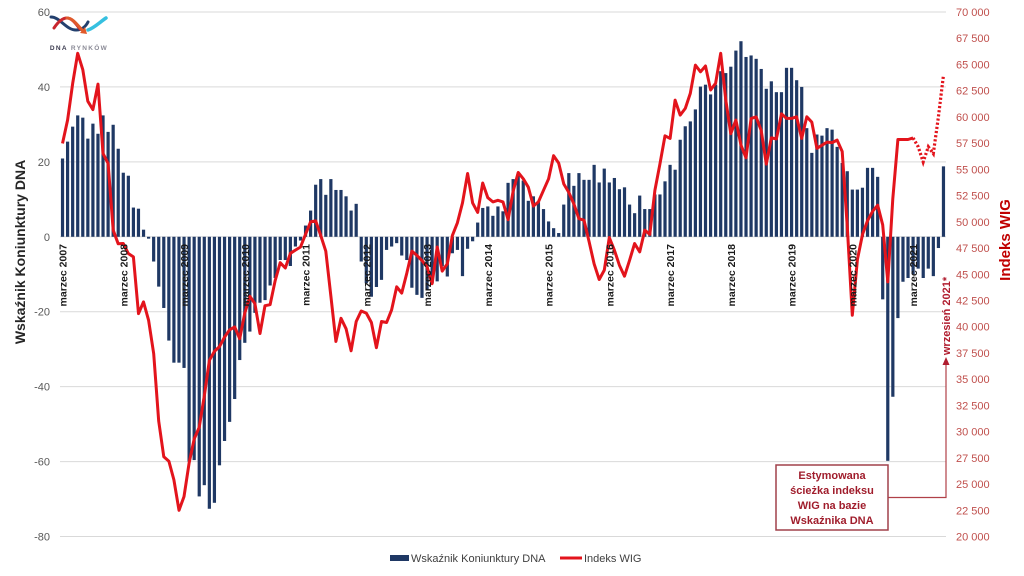 This screenshot has width=1024, height=576. What do you see at coordinates (973, 223) in the screenshot?
I see `right-axis-tick-label: 50 000` at bounding box center [973, 223].